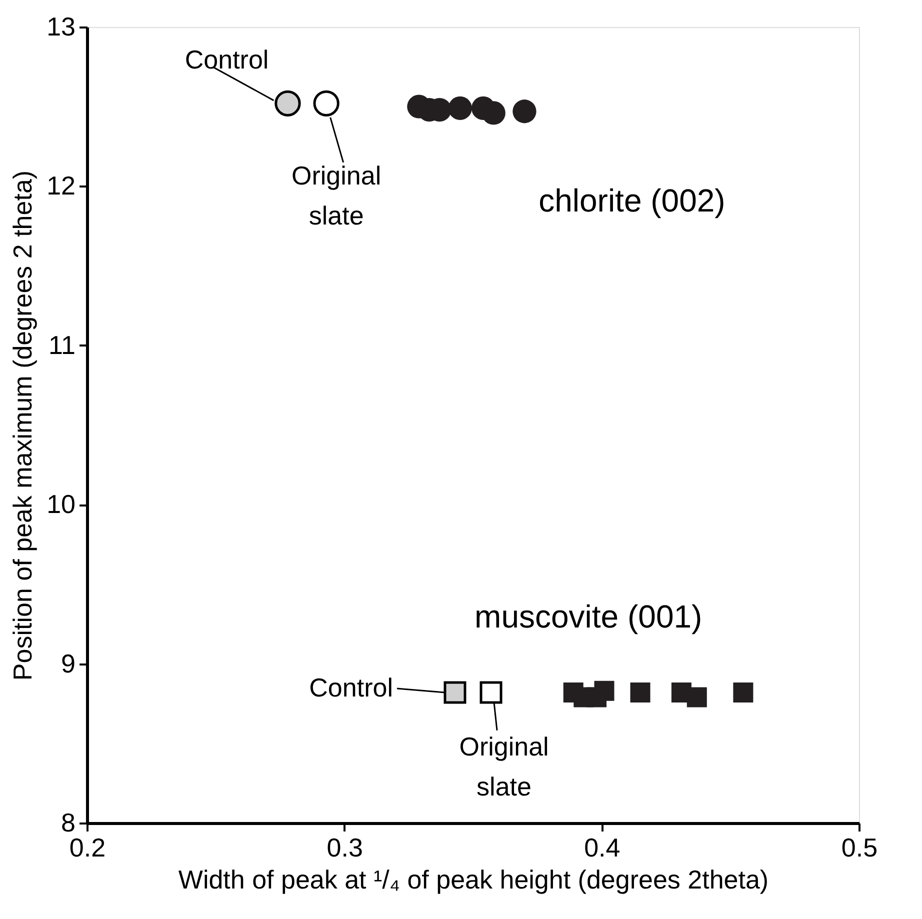  What do you see at coordinates (61, 27) in the screenshot?
I see `y-tick-label: 13` at bounding box center [61, 27].